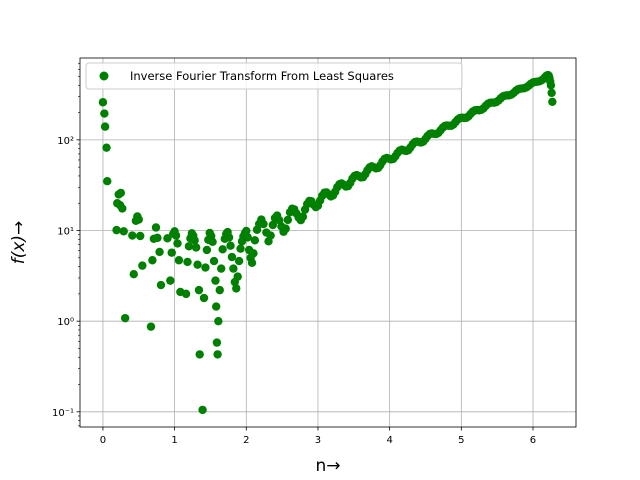 The height and width of the screenshot is (480, 640). What do you see at coordinates (66, 244) in the screenshot?
I see `y-axis: 10⁻¹ 10⁰ 10¹ 10²` at bounding box center [66, 244].